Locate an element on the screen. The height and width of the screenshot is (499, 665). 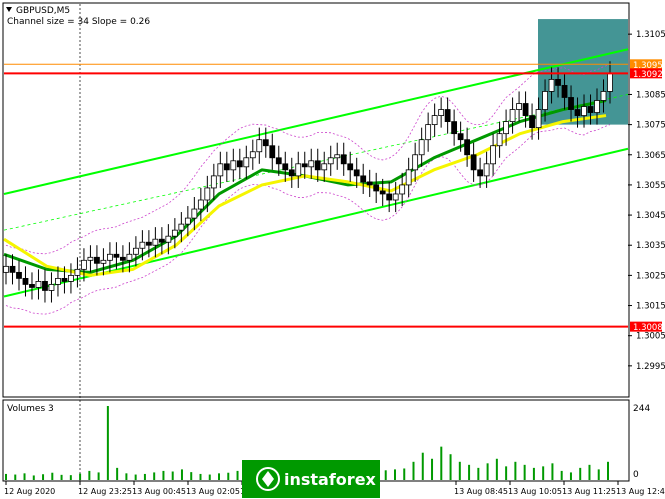
y-axis-tick-label: 1.3035 is located at coordinates (650, 246).